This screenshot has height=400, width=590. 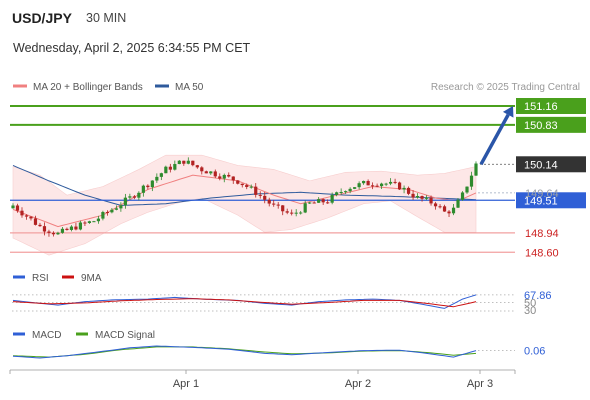 I want to click on ma50-legend-label: MA 50, so click(x=189, y=87).